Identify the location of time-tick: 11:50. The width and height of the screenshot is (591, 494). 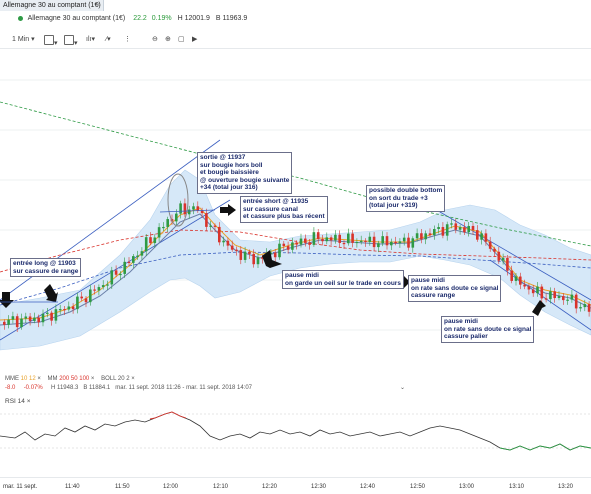
(122, 487).